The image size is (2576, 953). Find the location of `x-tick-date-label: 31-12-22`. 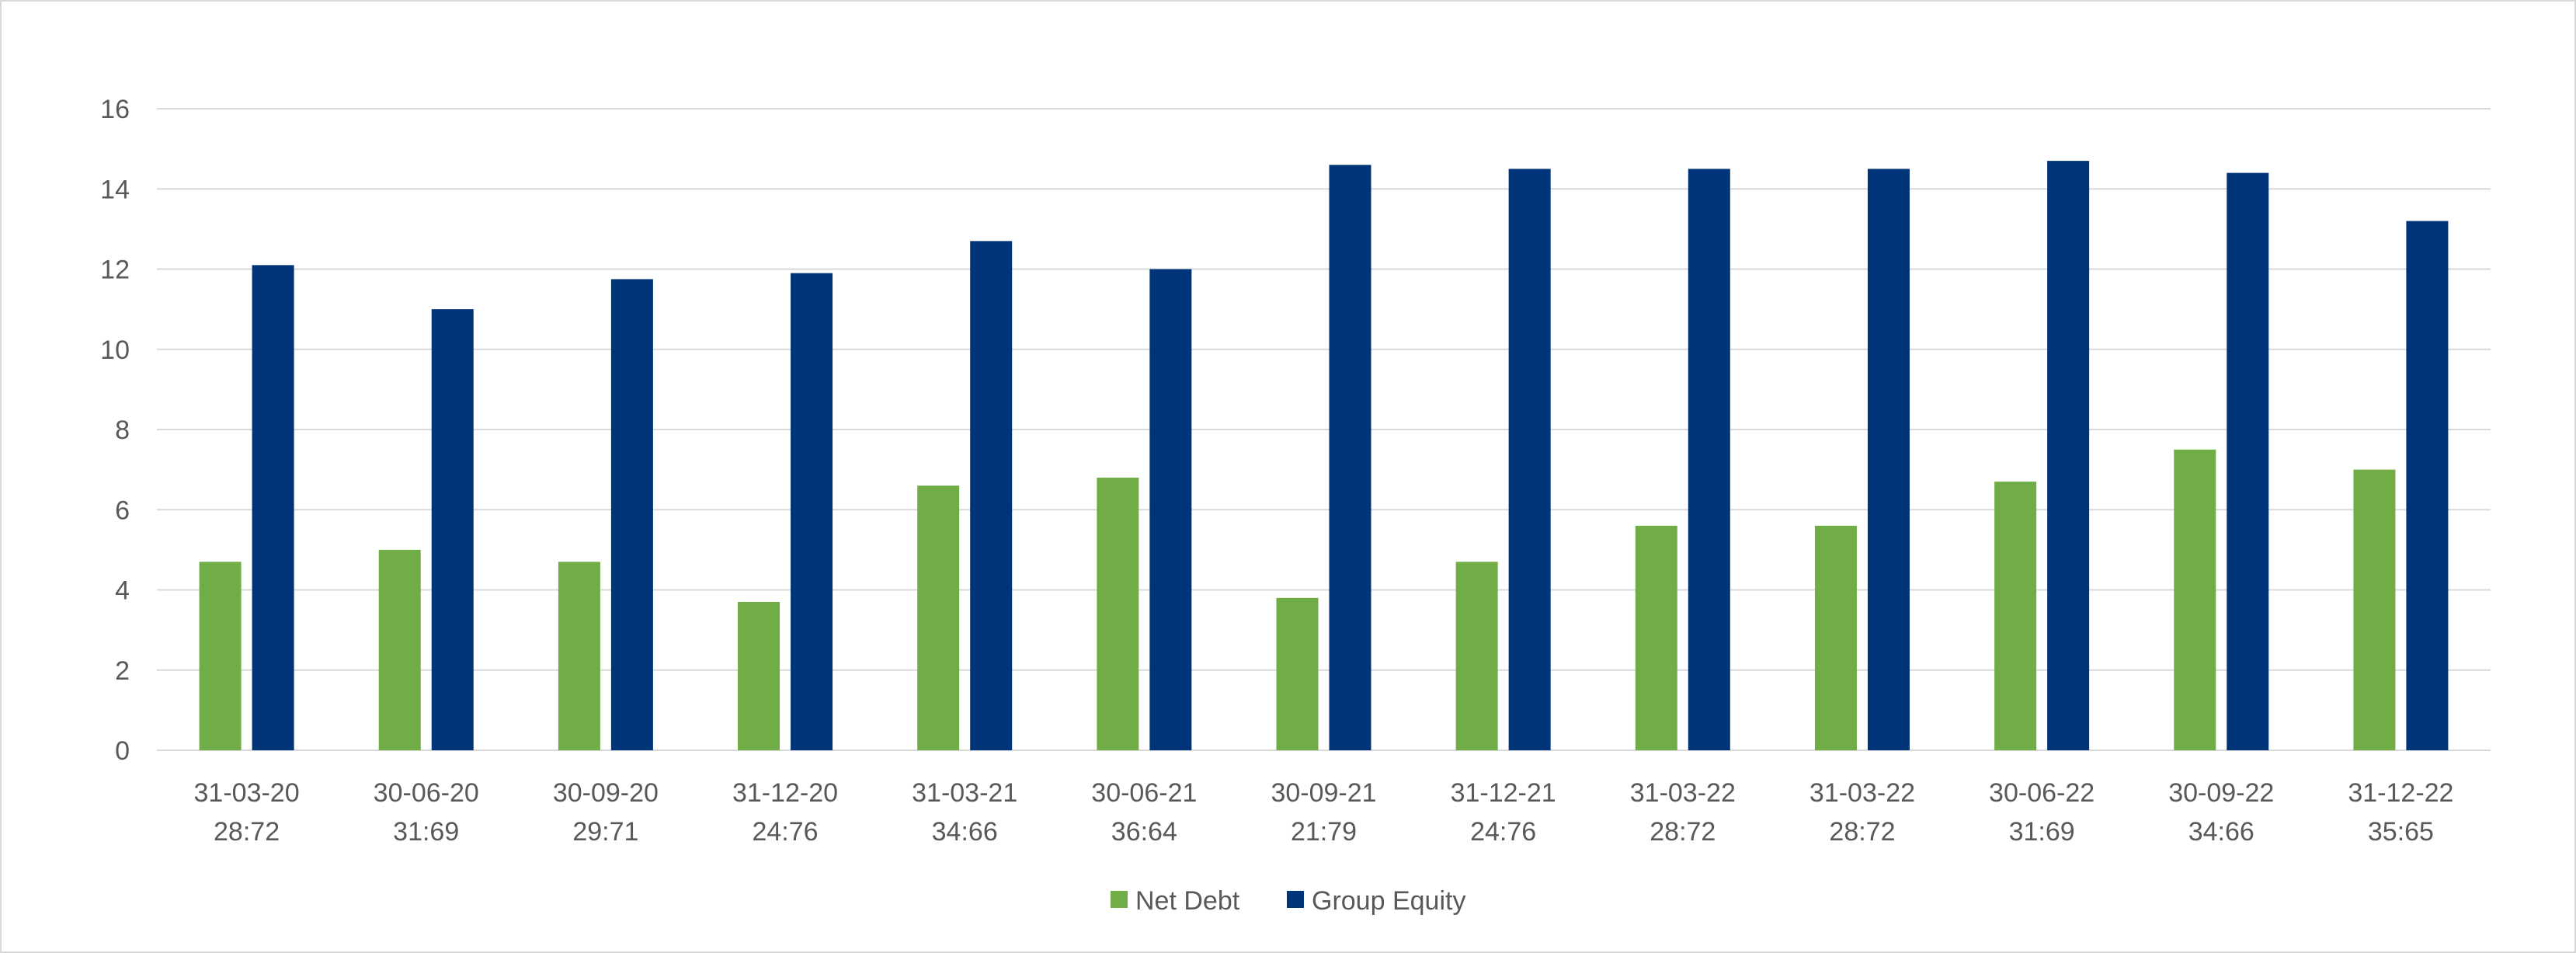

x-tick-date-label: 31-12-22 is located at coordinates (2400, 793).